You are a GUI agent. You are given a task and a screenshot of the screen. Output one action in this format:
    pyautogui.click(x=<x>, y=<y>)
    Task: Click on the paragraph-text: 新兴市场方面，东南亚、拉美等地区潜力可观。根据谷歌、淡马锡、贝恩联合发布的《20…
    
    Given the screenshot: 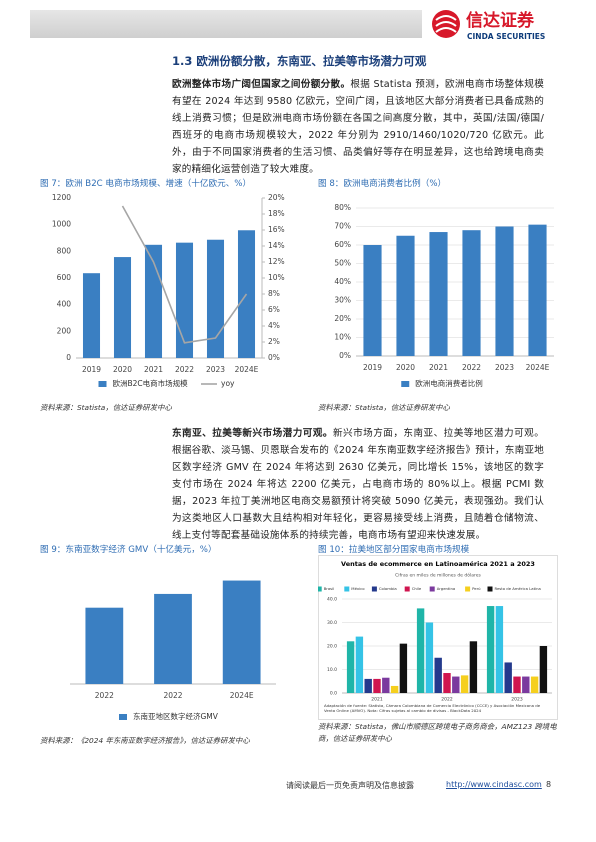 What is the action you would take?
    pyautogui.click(x=358, y=484)
    